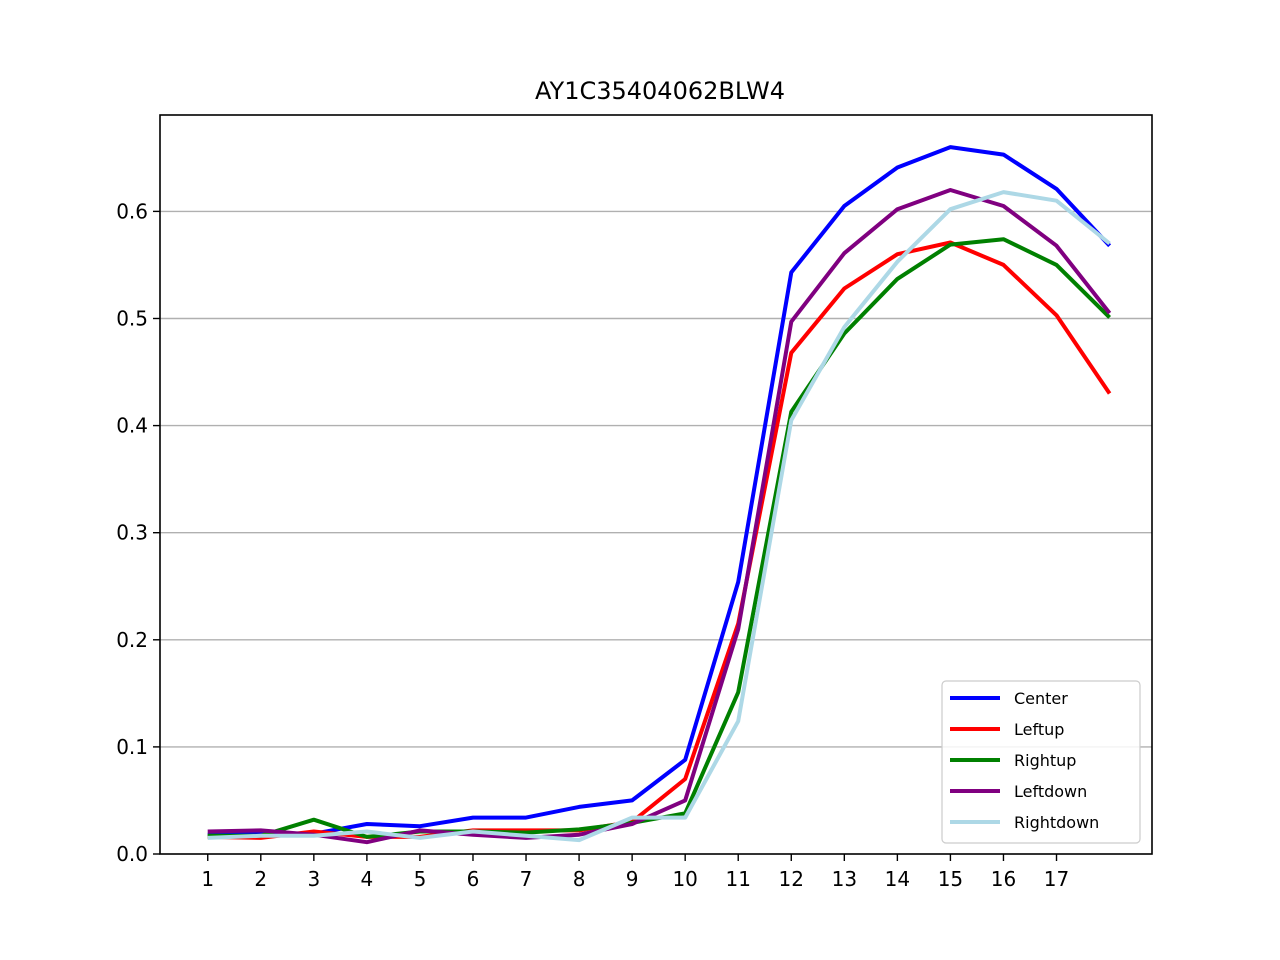  Describe the element at coordinates (950, 879) in the screenshot. I see `x-tick-label: 15` at that location.